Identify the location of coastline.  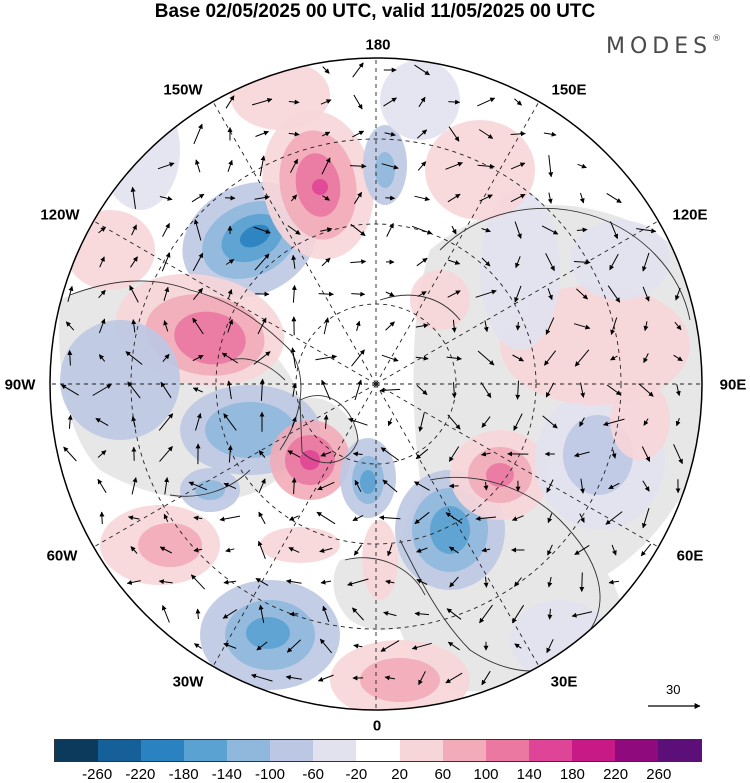
(515, 553).